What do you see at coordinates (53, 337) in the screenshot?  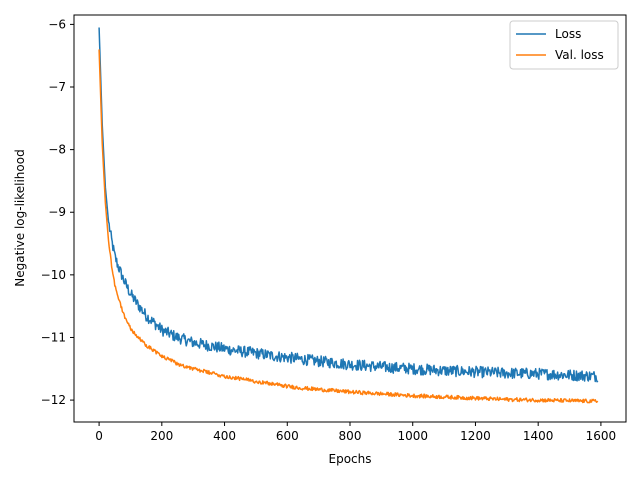 I see `y-tick-label: −11` at bounding box center [53, 337].